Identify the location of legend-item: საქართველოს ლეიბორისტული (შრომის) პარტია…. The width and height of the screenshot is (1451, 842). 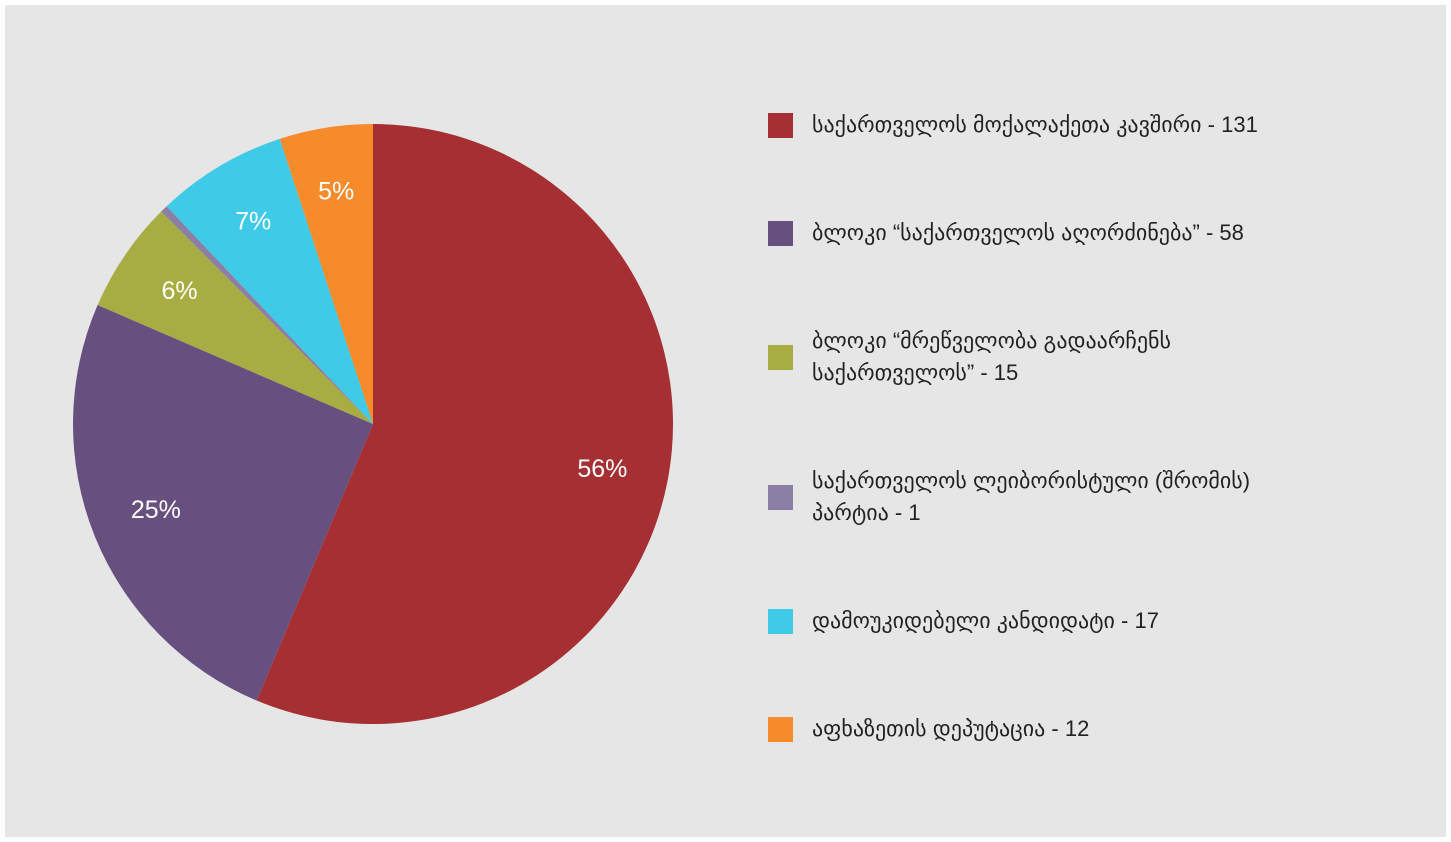
(1048, 497).